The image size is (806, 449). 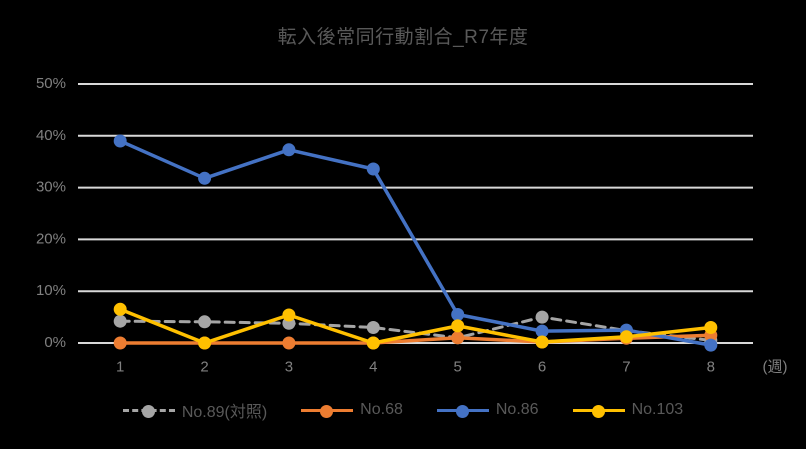 I want to click on y-axis-tick-labels: 0% 10% 20% 30% 40% 50%, so click(x=51, y=213).